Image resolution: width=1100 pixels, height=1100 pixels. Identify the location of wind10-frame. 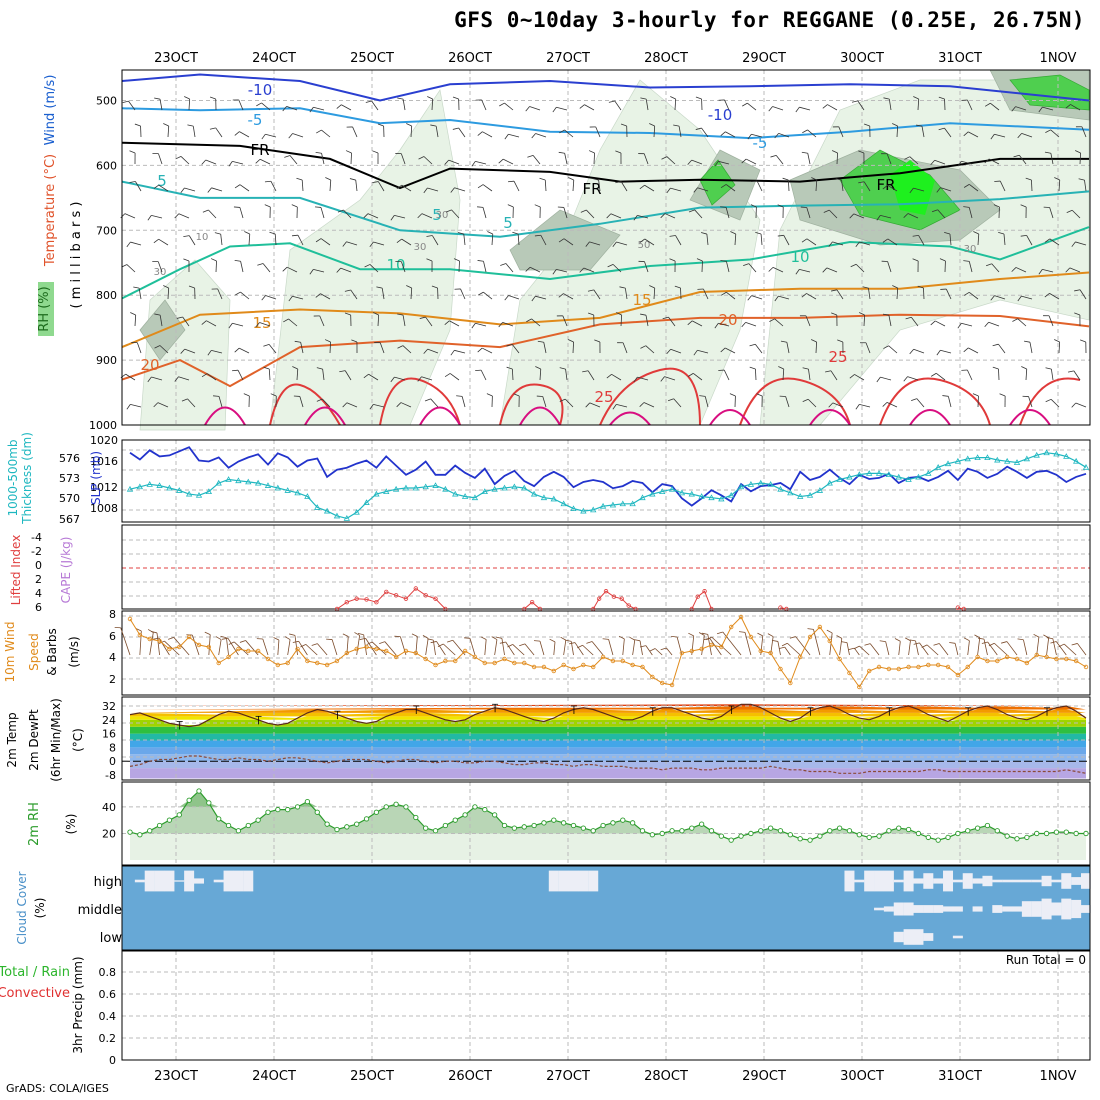
(606, 653).